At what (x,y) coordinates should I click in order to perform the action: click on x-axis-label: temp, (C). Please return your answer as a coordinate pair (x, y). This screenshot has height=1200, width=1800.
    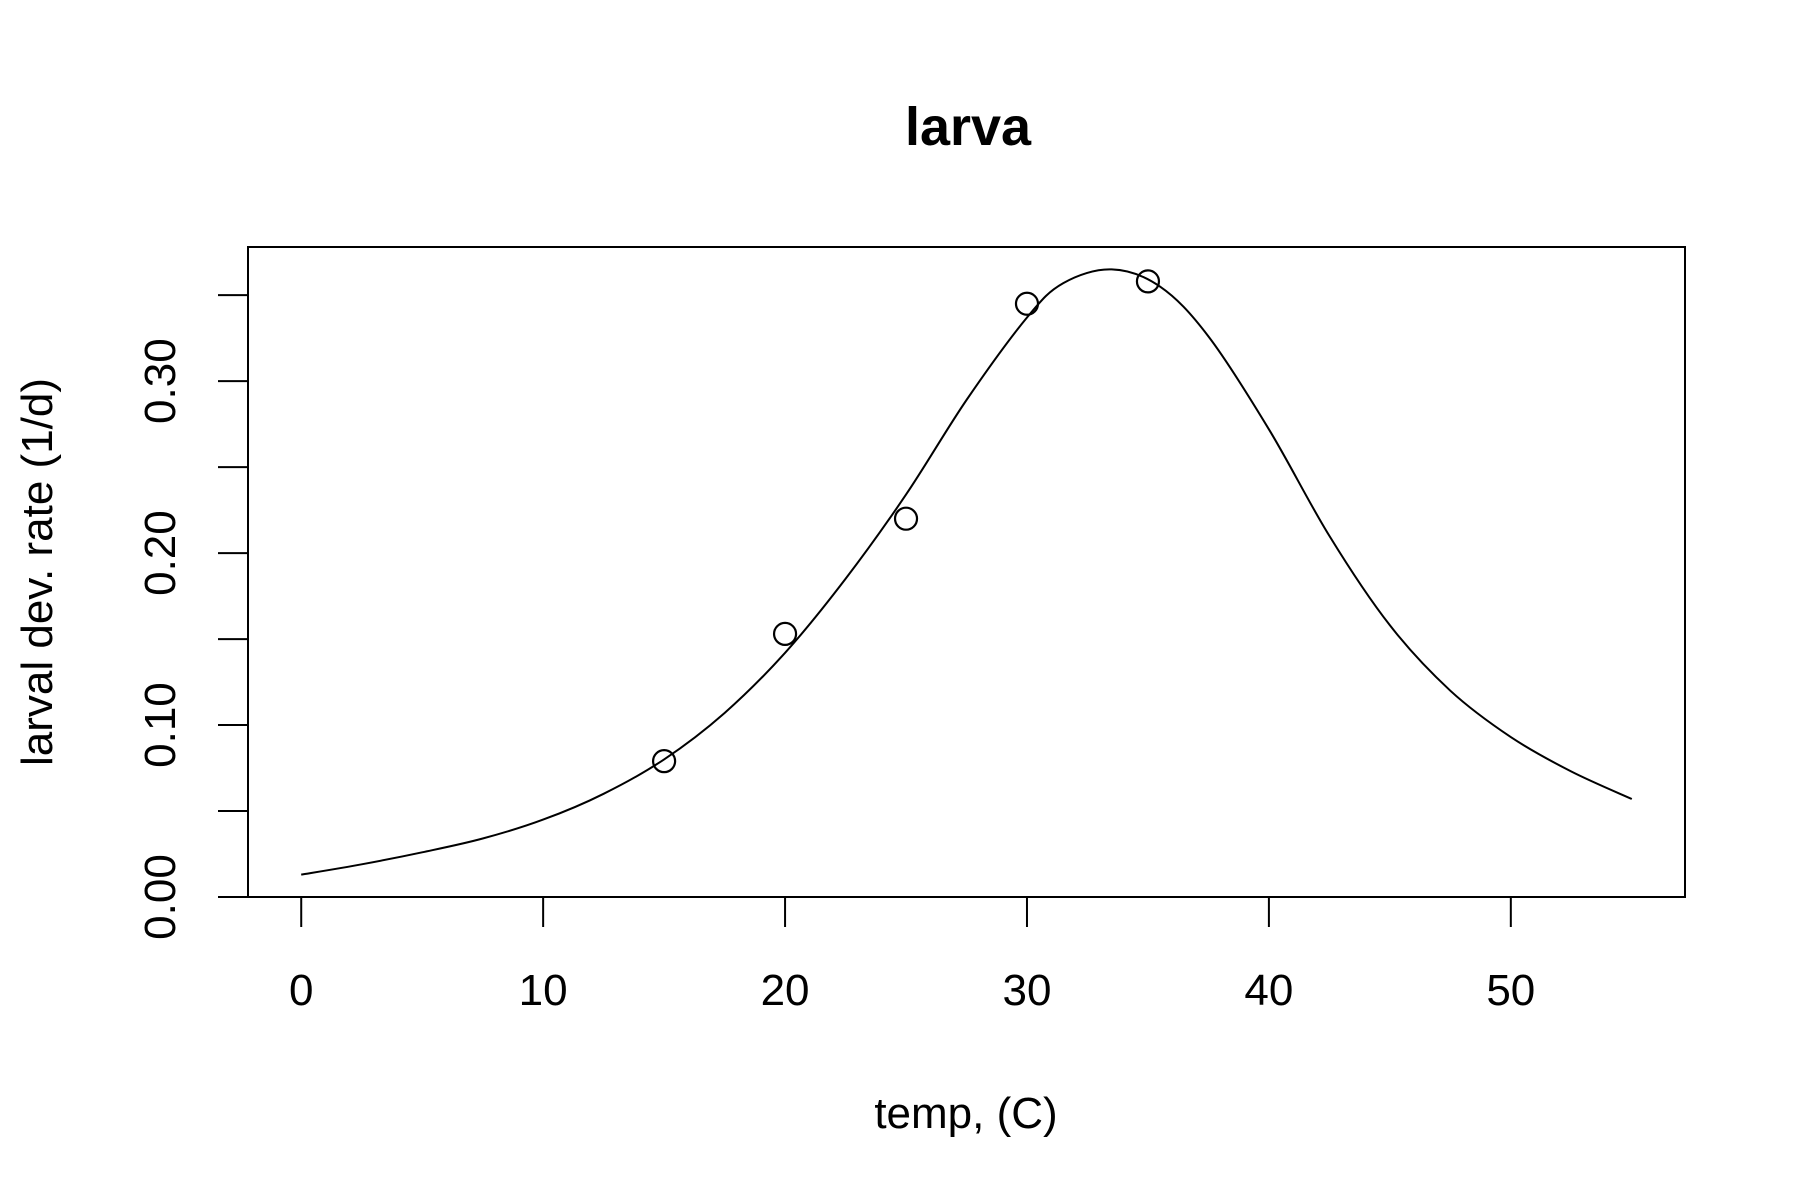
    Looking at the image, I should click on (965, 1113).